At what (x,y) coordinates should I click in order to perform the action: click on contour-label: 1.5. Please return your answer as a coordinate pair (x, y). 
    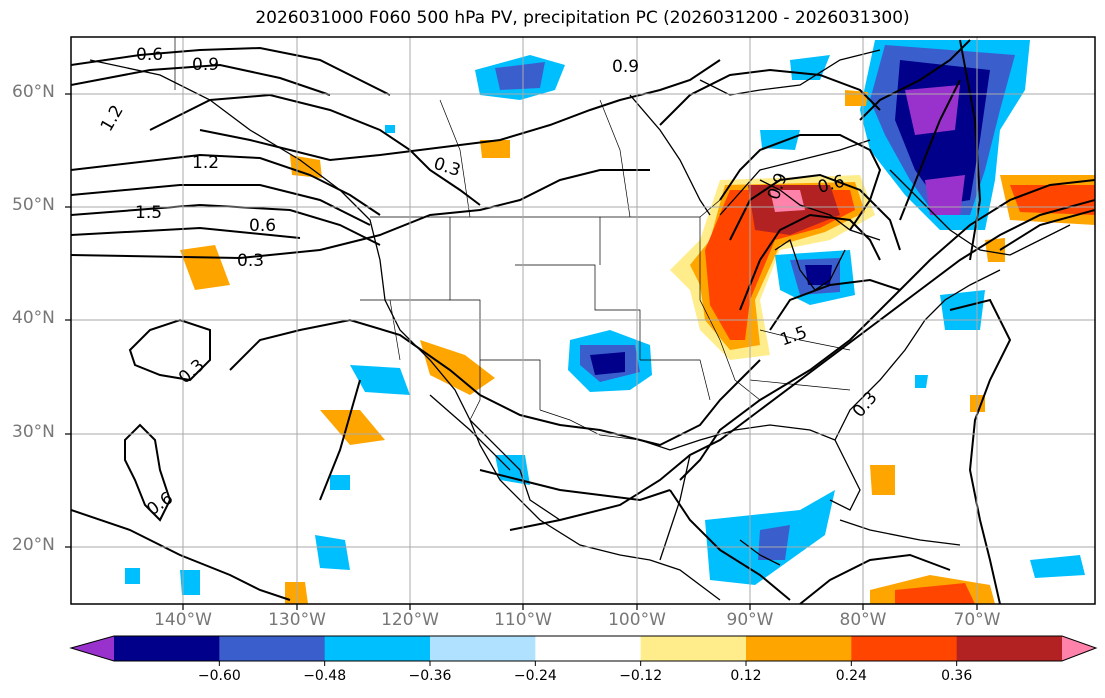
    Looking at the image, I should click on (148, 213).